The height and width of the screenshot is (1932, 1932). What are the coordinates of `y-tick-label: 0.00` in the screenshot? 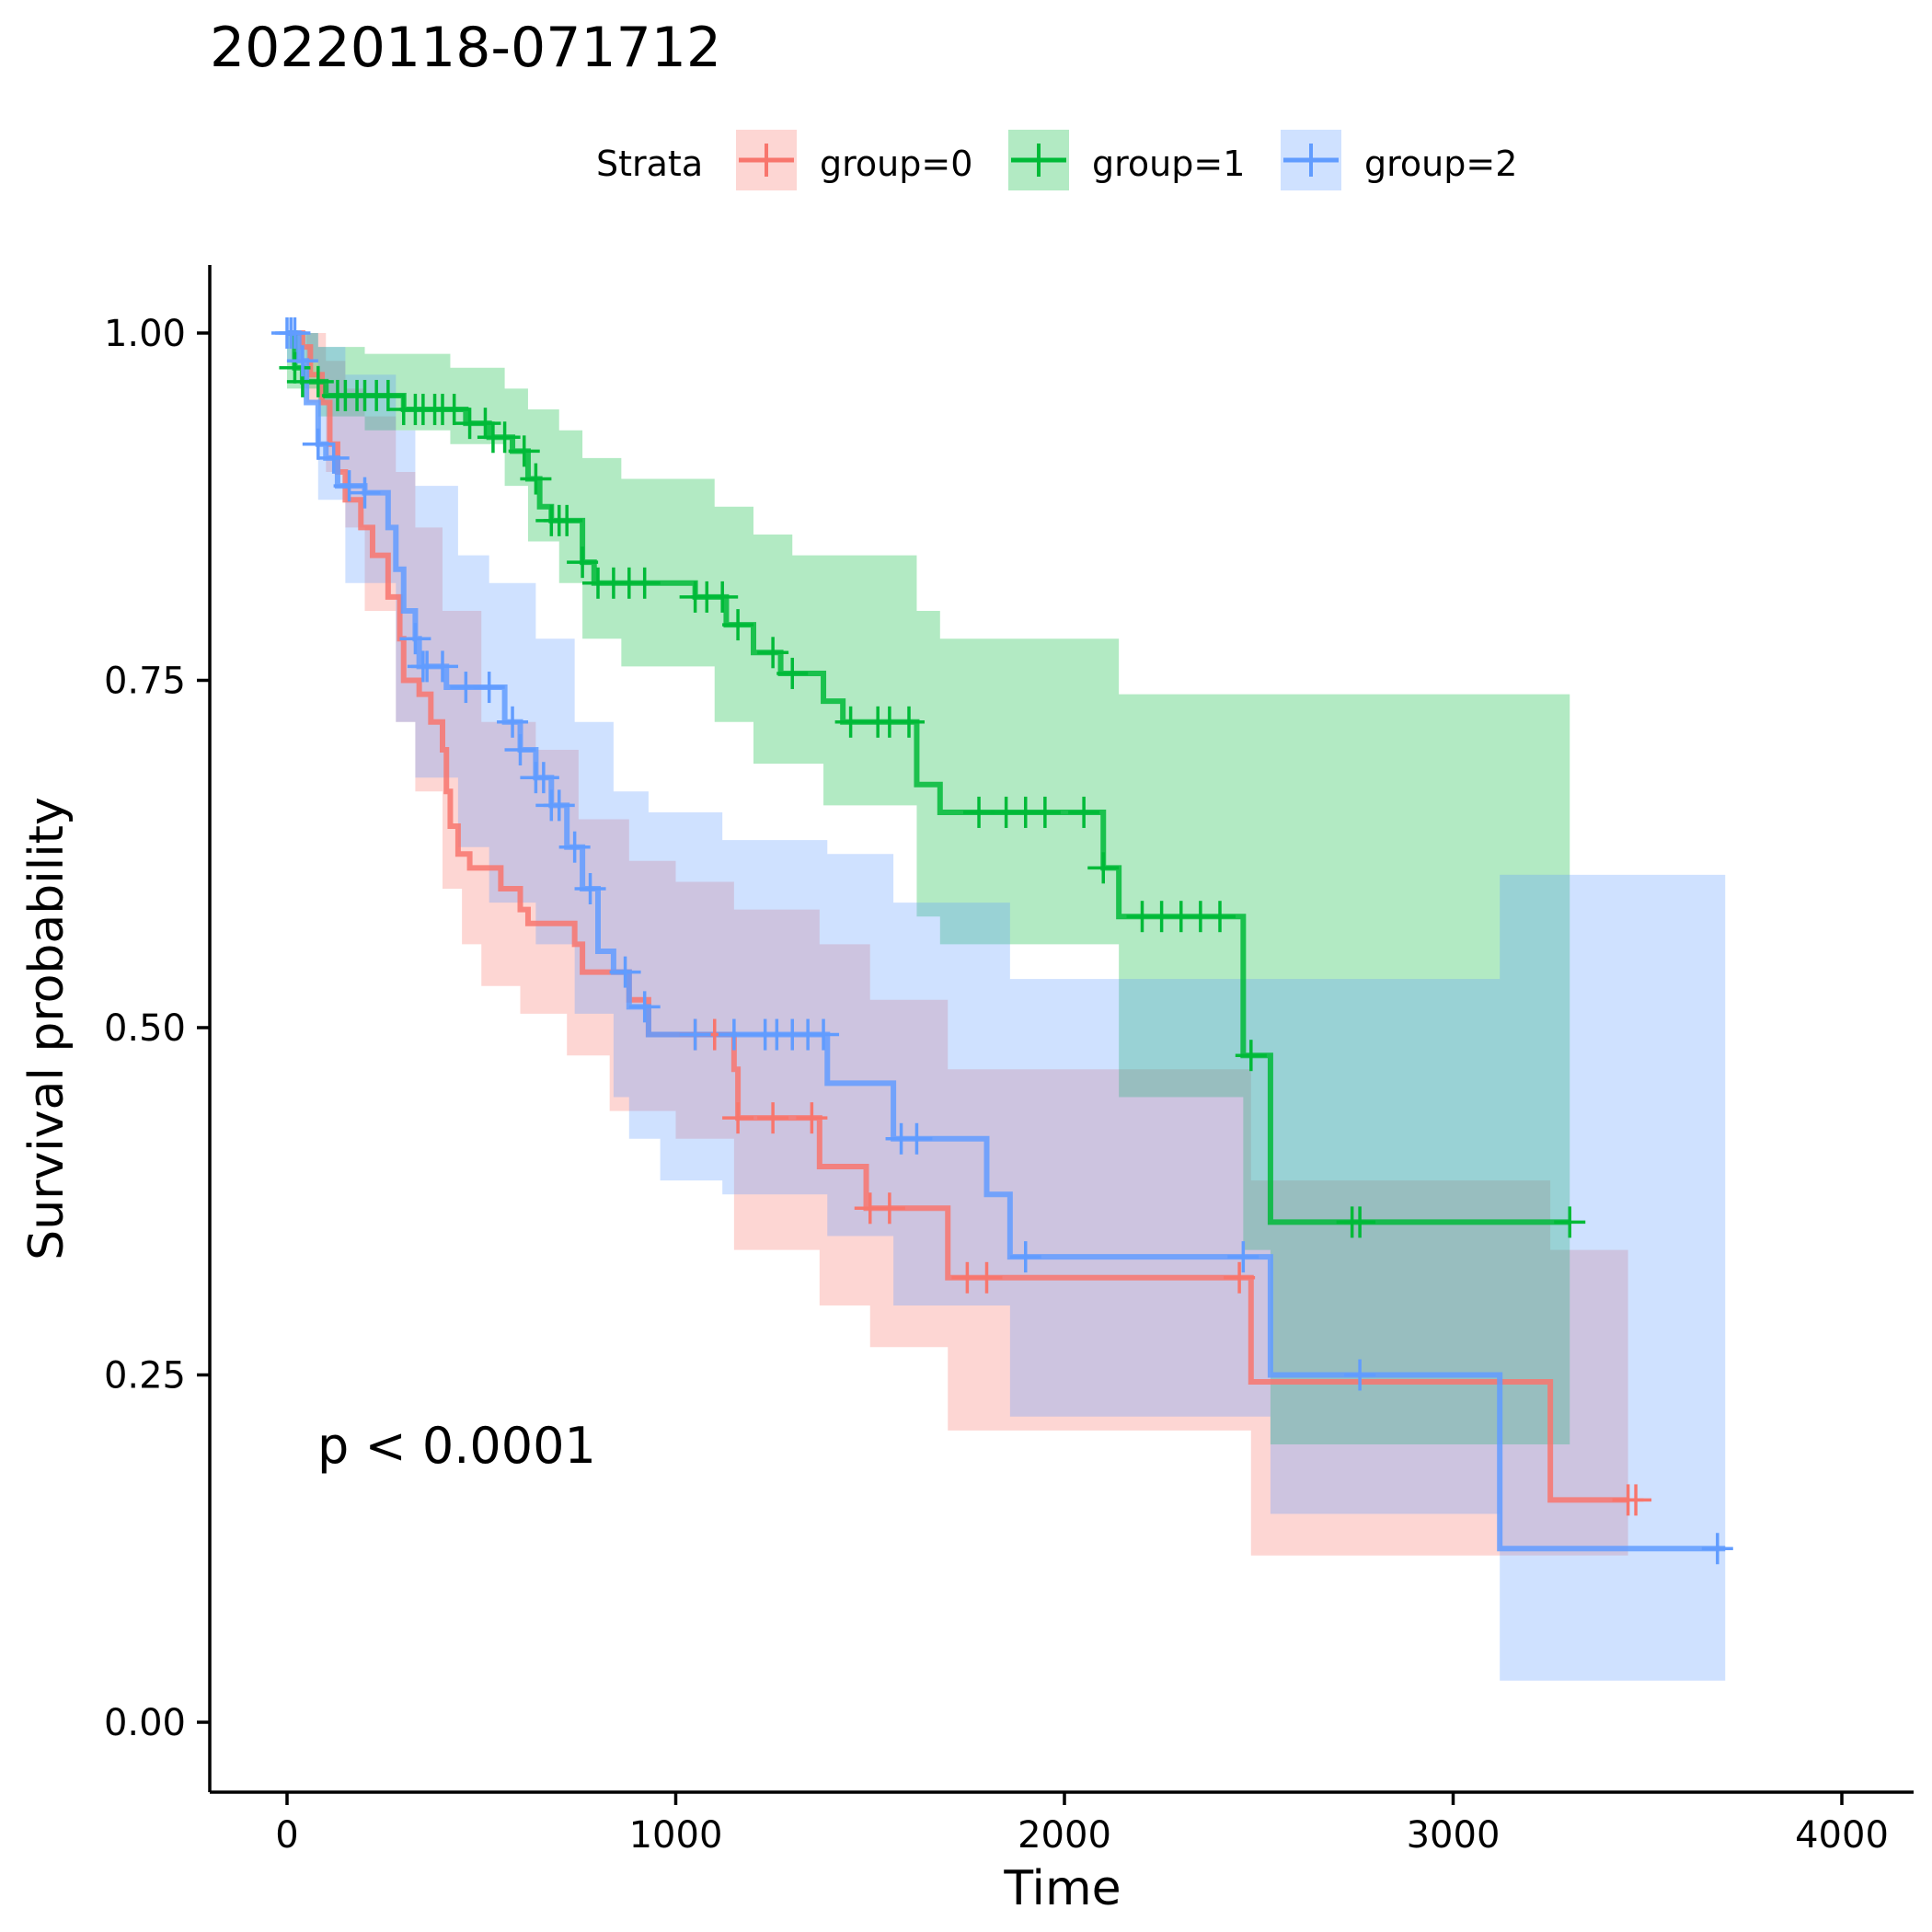 It's located at (145, 1723).